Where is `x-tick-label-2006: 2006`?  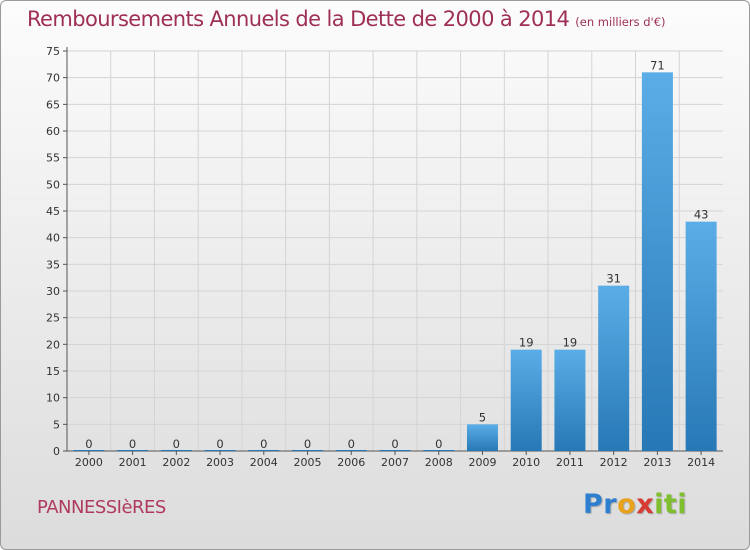
x-tick-label-2006: 2006 is located at coordinates (351, 462).